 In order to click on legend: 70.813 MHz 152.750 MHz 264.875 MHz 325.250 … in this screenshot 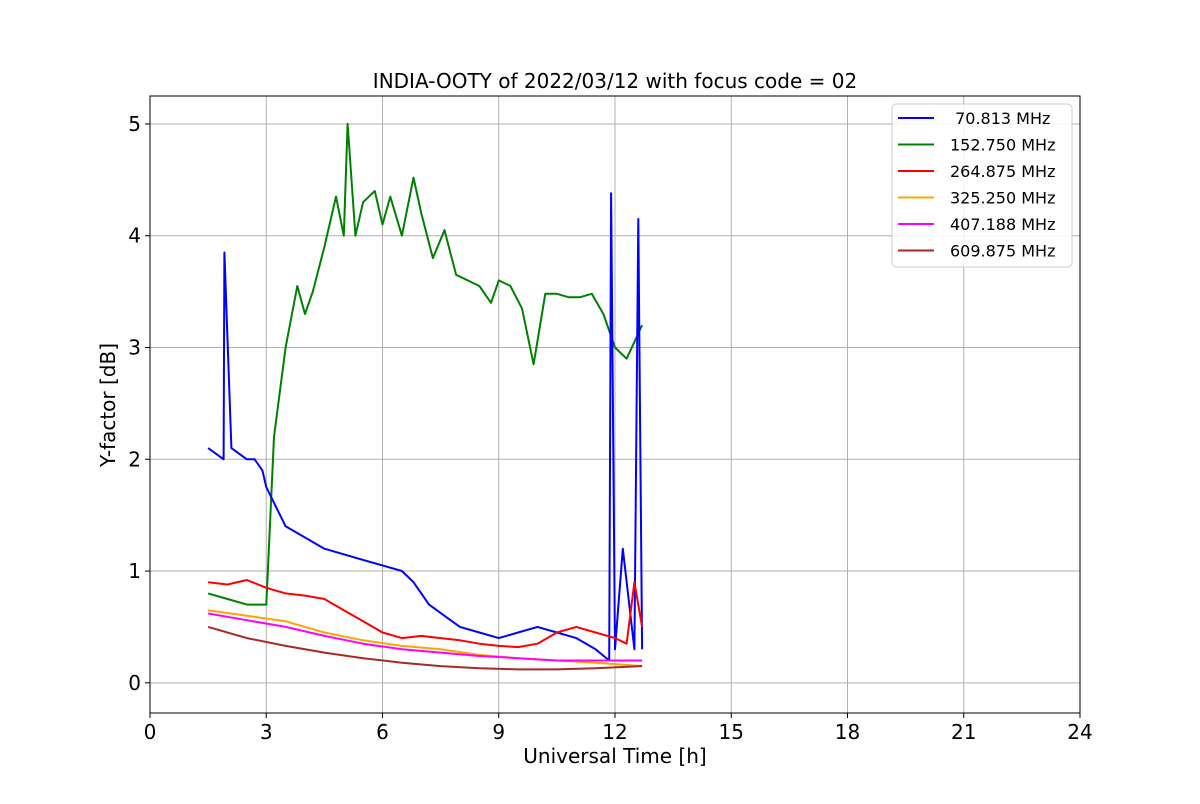, I will do `click(982, 185)`.